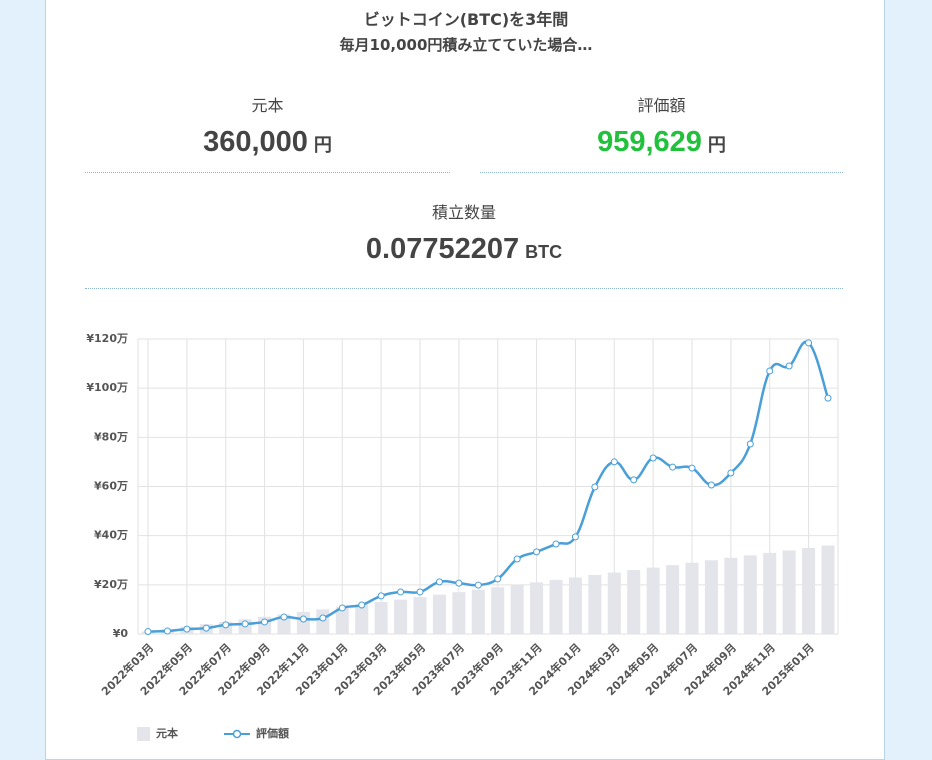 The height and width of the screenshot is (760, 932). I want to click on legend-swatch, so click(143, 734).